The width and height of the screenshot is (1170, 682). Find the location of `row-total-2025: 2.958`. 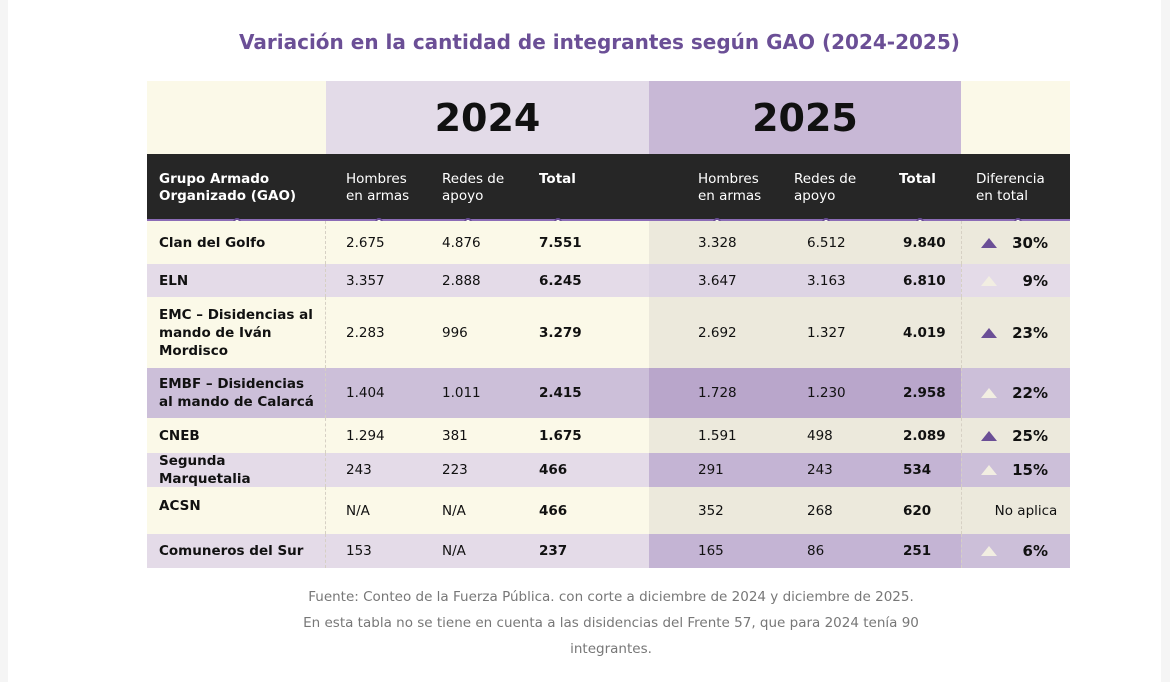

row-total-2025: 2.958 is located at coordinates (924, 393).